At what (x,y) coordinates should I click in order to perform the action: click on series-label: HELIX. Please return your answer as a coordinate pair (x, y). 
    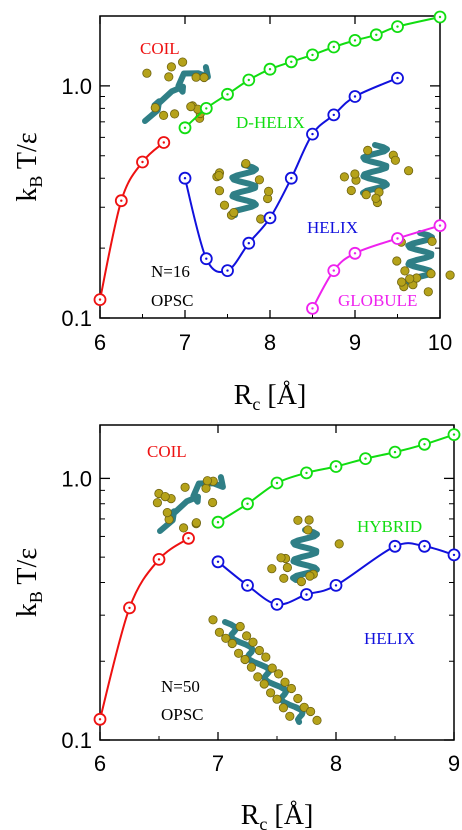
    Looking at the image, I should click on (389, 638).